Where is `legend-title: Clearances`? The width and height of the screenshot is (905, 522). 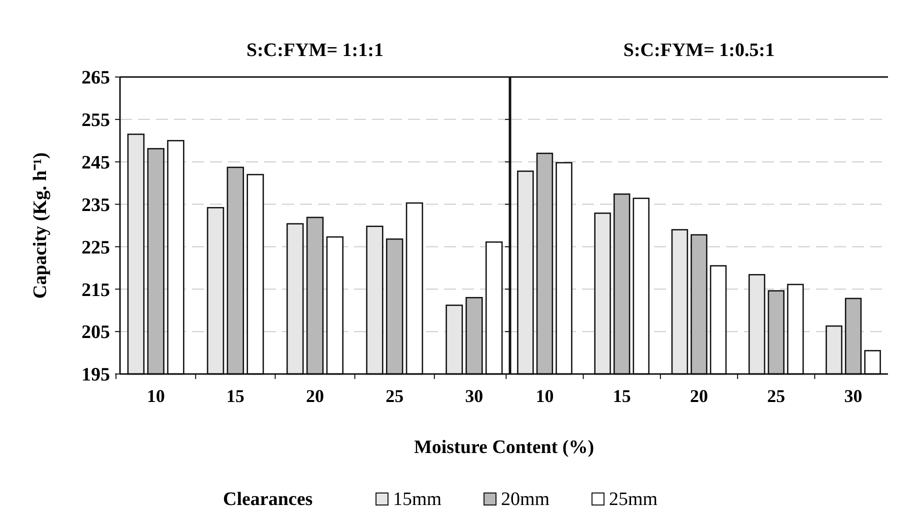
legend-title: Clearances is located at coordinates (268, 499).